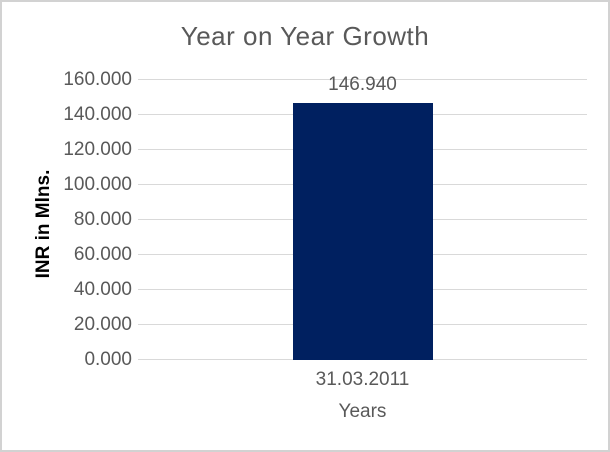 This screenshot has width=610, height=452. What do you see at coordinates (97, 79) in the screenshot?
I see `y-tick-label: 160.000` at bounding box center [97, 79].